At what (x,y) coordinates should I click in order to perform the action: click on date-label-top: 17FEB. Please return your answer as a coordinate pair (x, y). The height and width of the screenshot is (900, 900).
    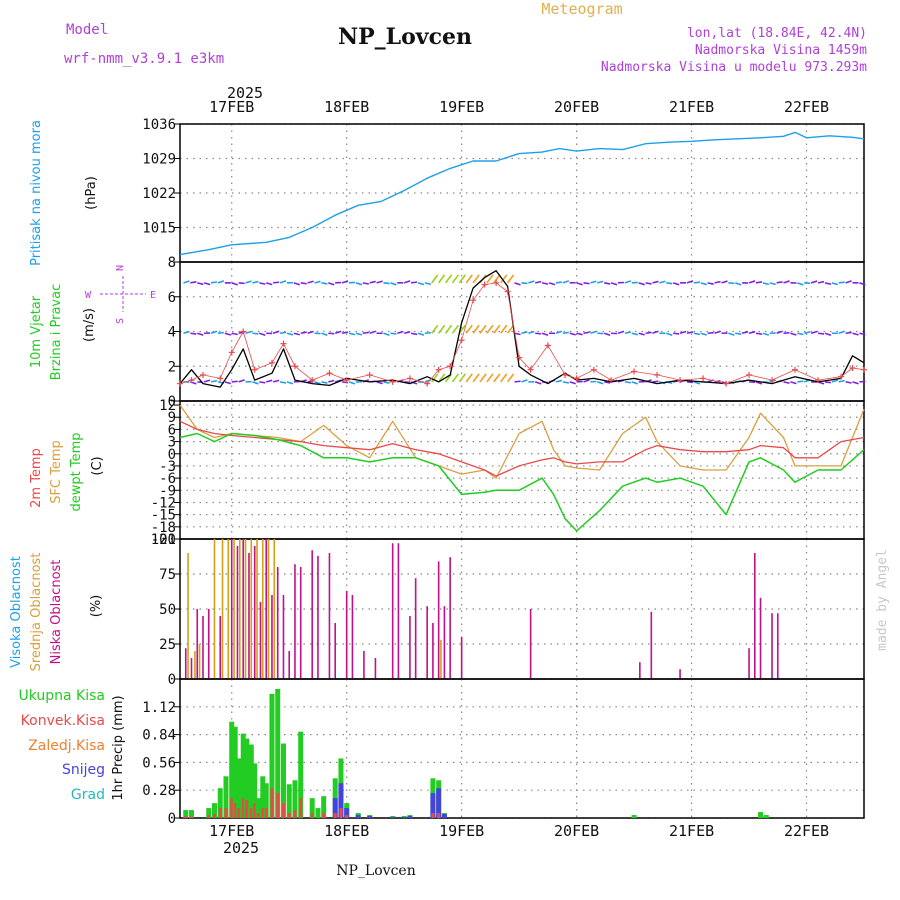
    Looking at the image, I should click on (231, 107).